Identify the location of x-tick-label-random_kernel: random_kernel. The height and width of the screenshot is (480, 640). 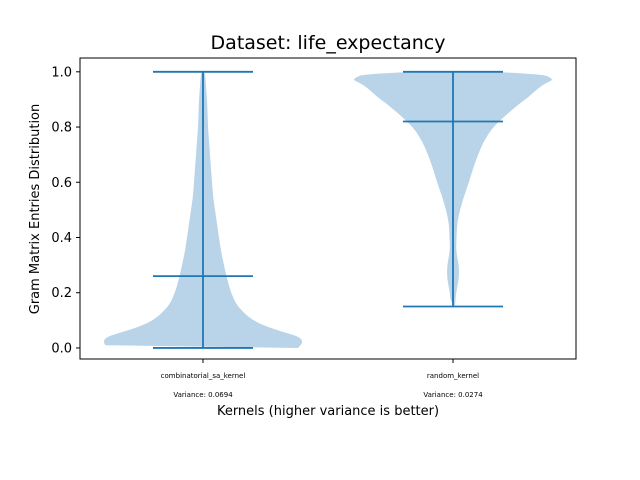
(453, 376).